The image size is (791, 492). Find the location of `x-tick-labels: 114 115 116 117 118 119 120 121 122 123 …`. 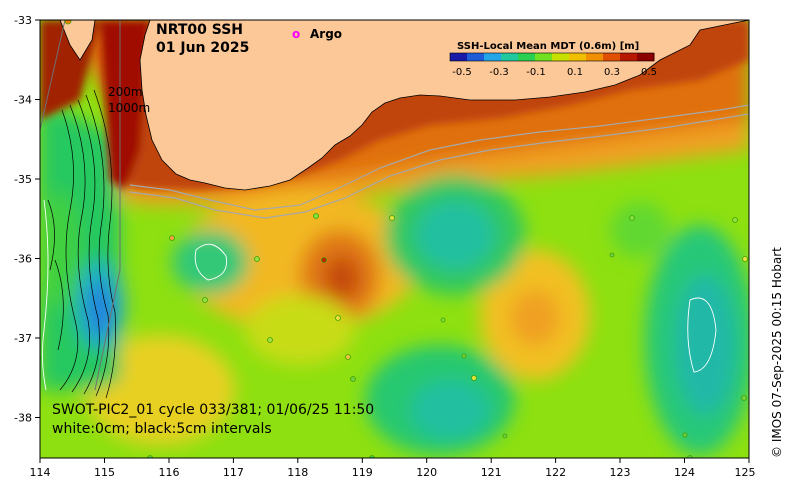

x-tick-labels: 114 115 116 117 118 119 120 121 122 123 … is located at coordinates (393, 472).